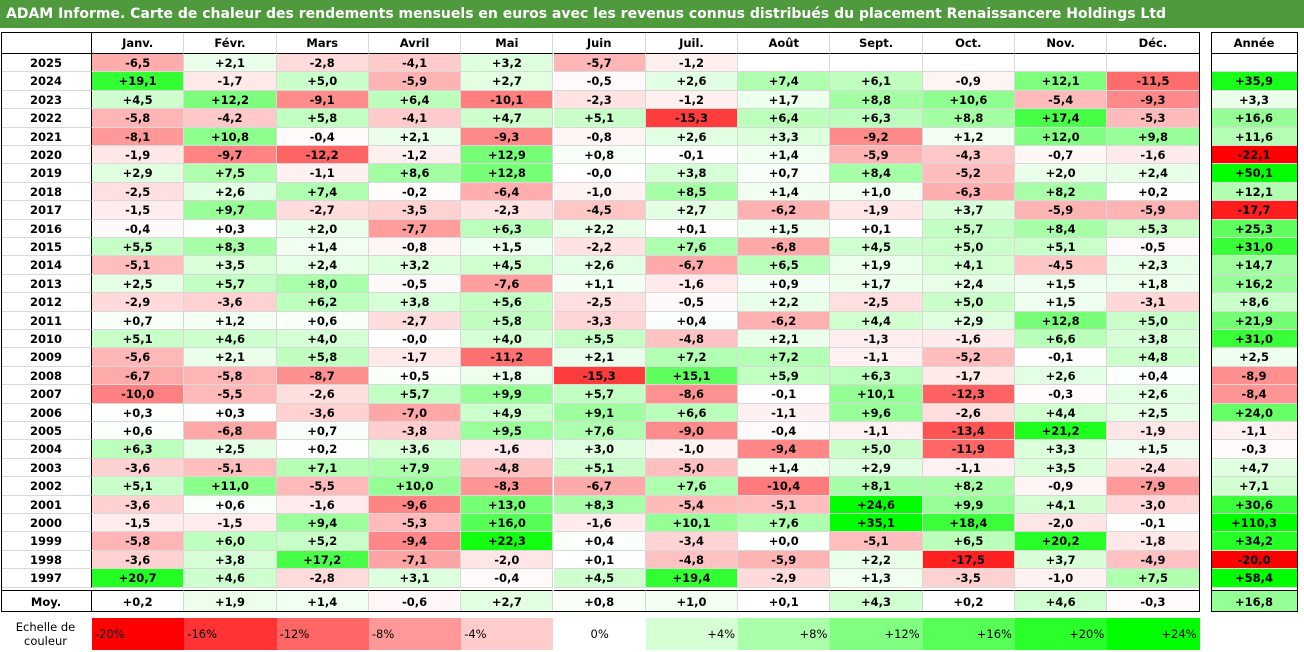 The image size is (1304, 652). What do you see at coordinates (968, 43) in the screenshot?
I see `month-header: Oct.` at bounding box center [968, 43].